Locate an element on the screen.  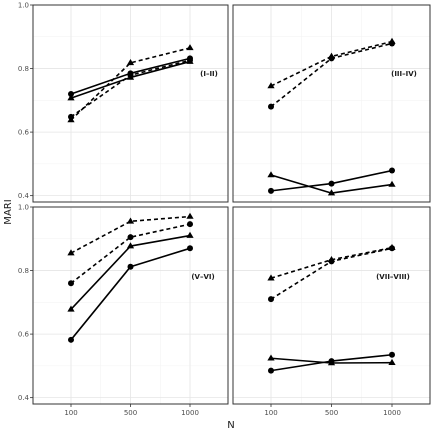
panel-label: (III–IV) is located at coordinates (404, 74).